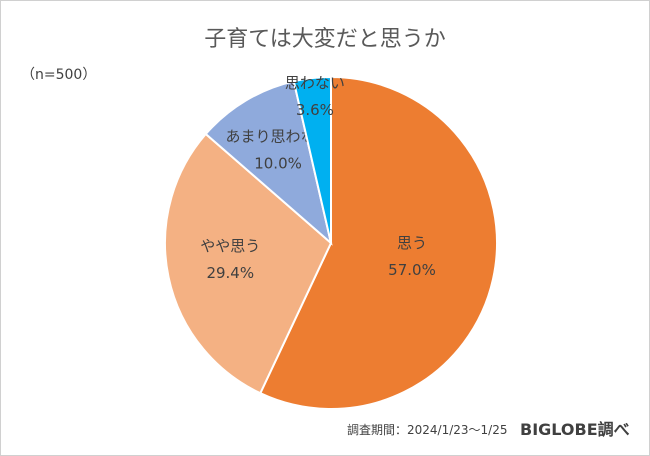 Image resolution: width=650 pixels, height=456 pixels. Describe the element at coordinates (315, 83) in the screenshot. I see `slice-label: 思わない` at that location.